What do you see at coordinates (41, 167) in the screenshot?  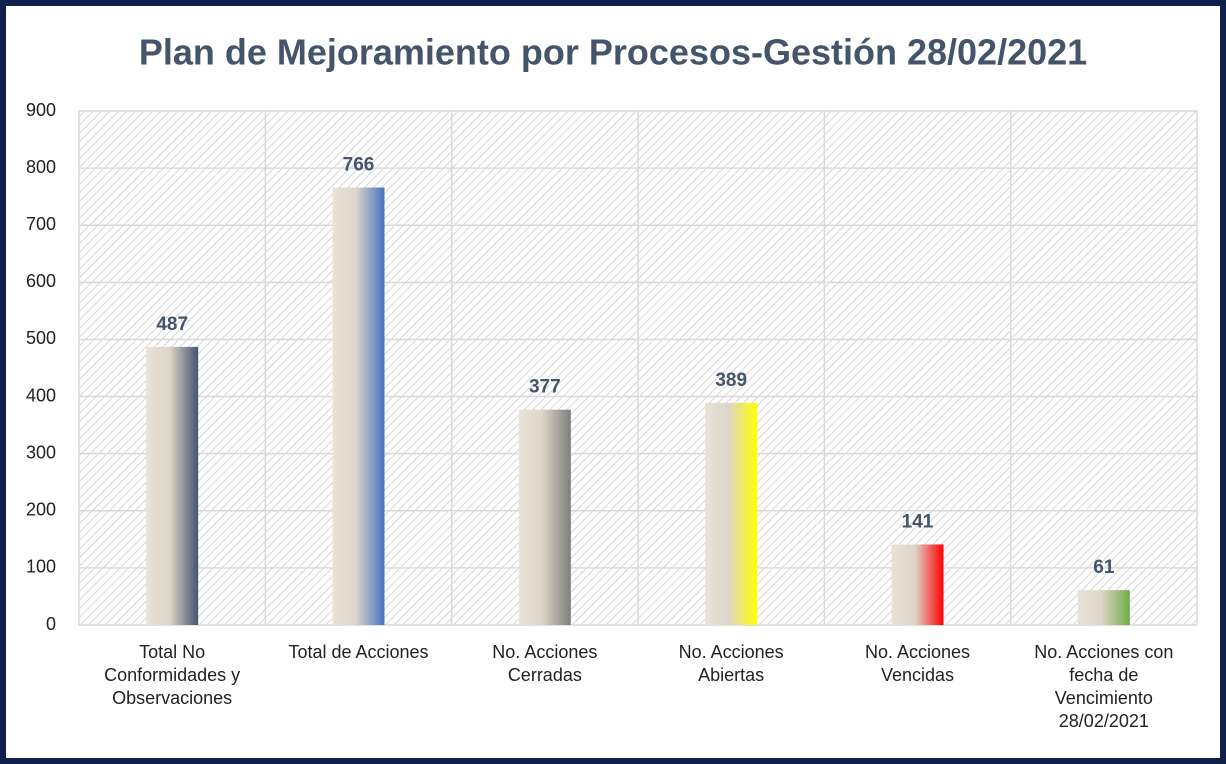 I see `y-tick-label: 800` at bounding box center [41, 167].